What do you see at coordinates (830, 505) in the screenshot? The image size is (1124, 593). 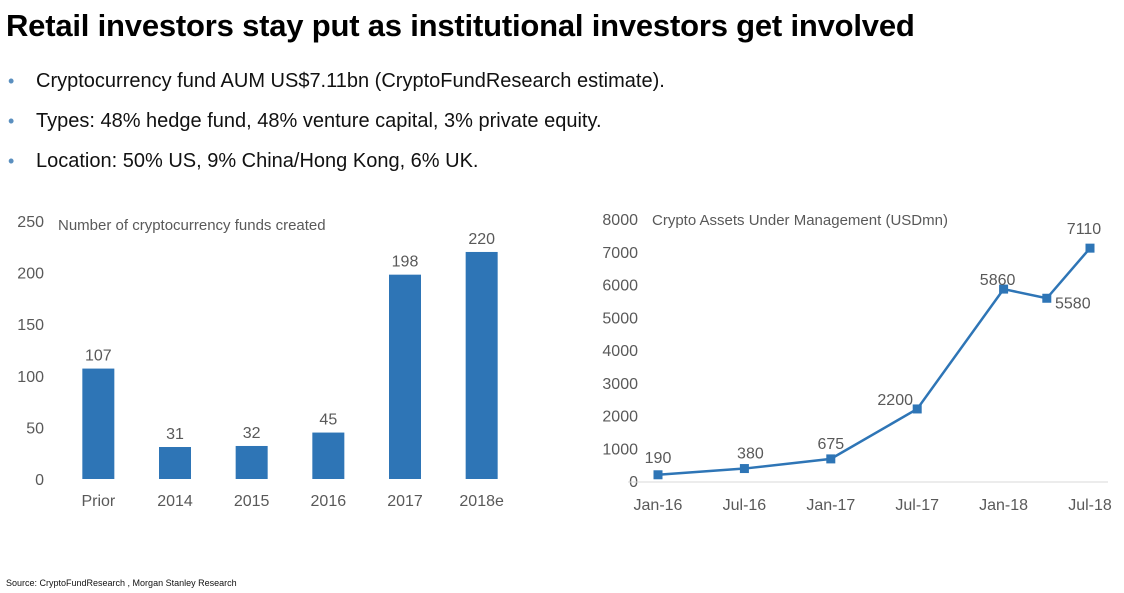 I see `x-tick-label: Jan-17` at bounding box center [830, 505].